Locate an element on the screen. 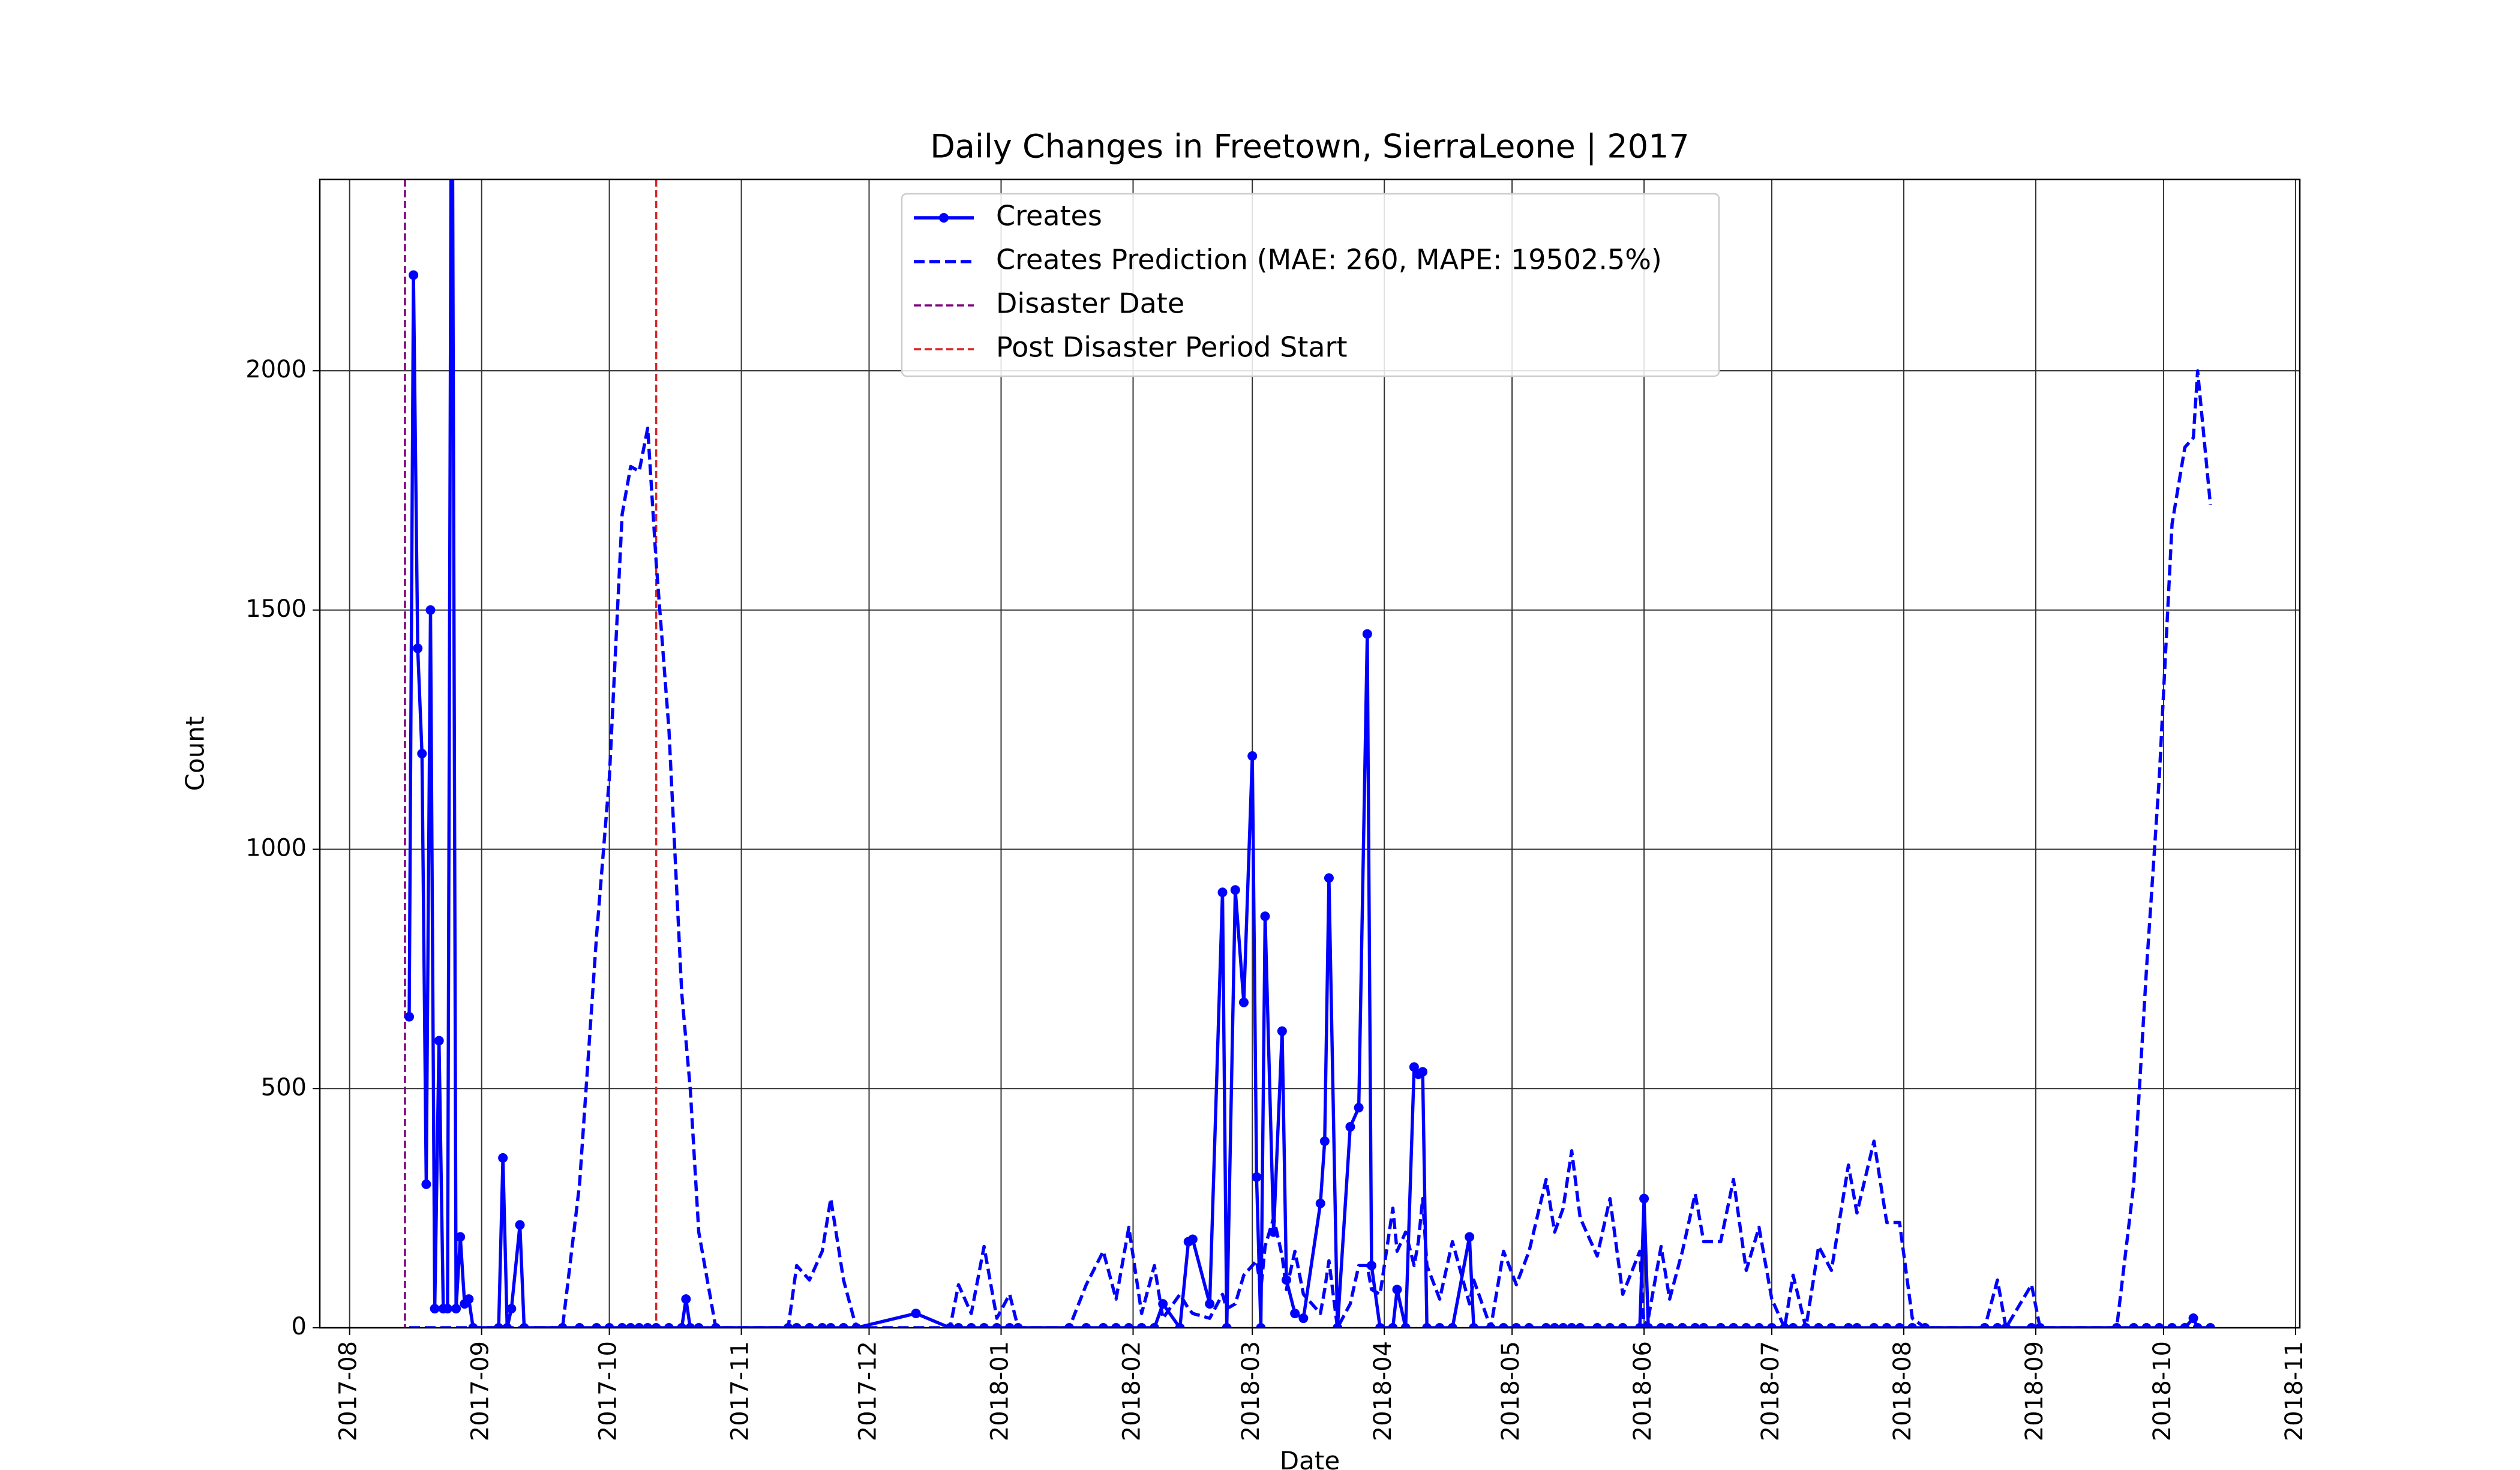 The image size is (2520, 1470). x-tick-label: 2017-09 is located at coordinates (480, 1391).